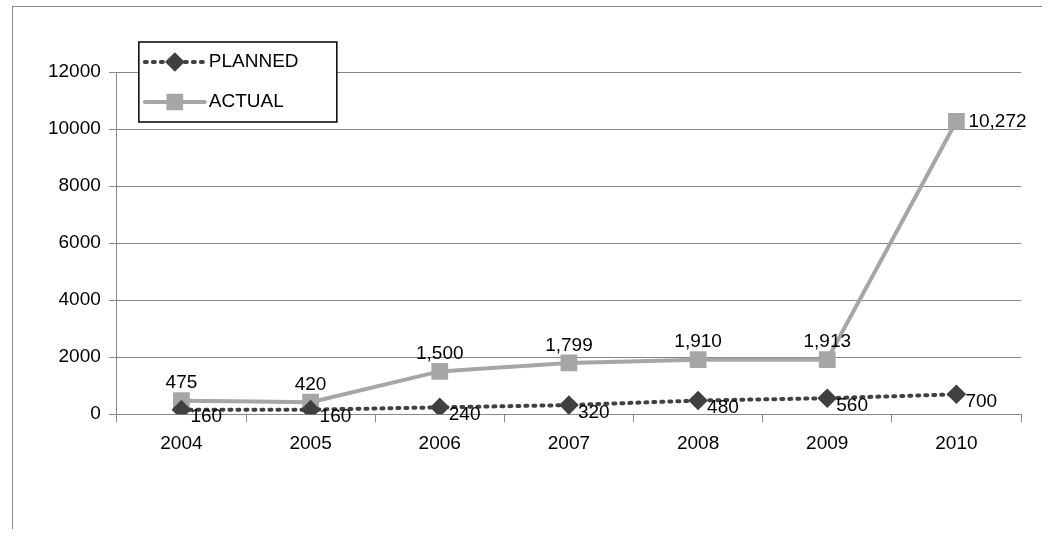 The width and height of the screenshot is (1047, 535). I want to click on x-tick-label: 2008, so click(698, 442).